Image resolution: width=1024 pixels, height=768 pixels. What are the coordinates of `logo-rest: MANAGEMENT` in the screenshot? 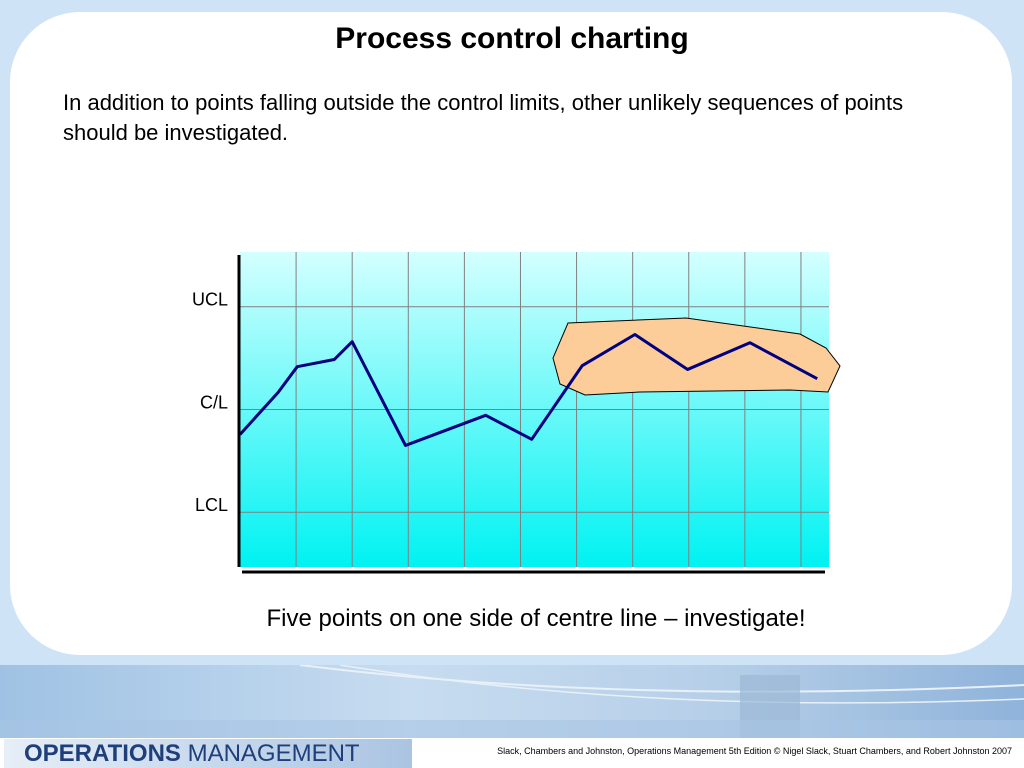 It's located at (273, 753).